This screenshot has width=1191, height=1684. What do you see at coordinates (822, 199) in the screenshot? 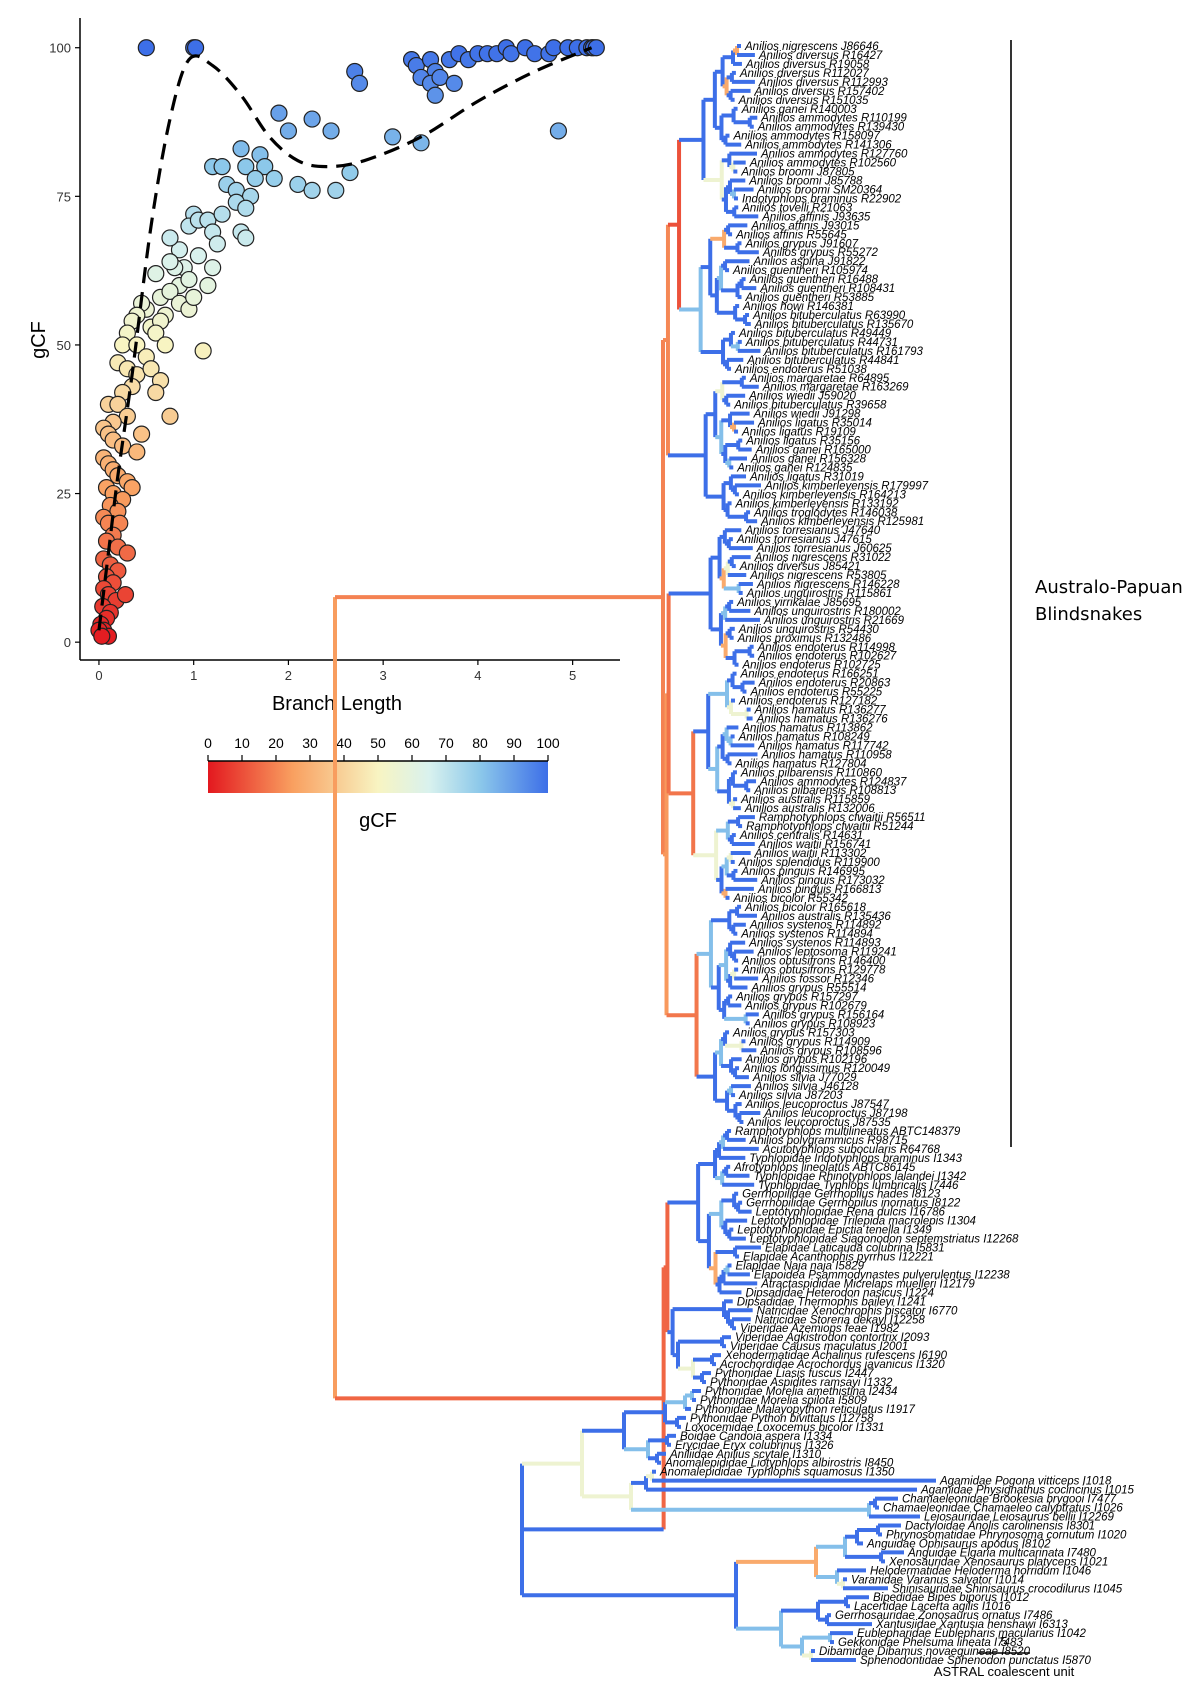
I see `tip-label: Indotyphlops braminus R22902` at bounding box center [822, 199].